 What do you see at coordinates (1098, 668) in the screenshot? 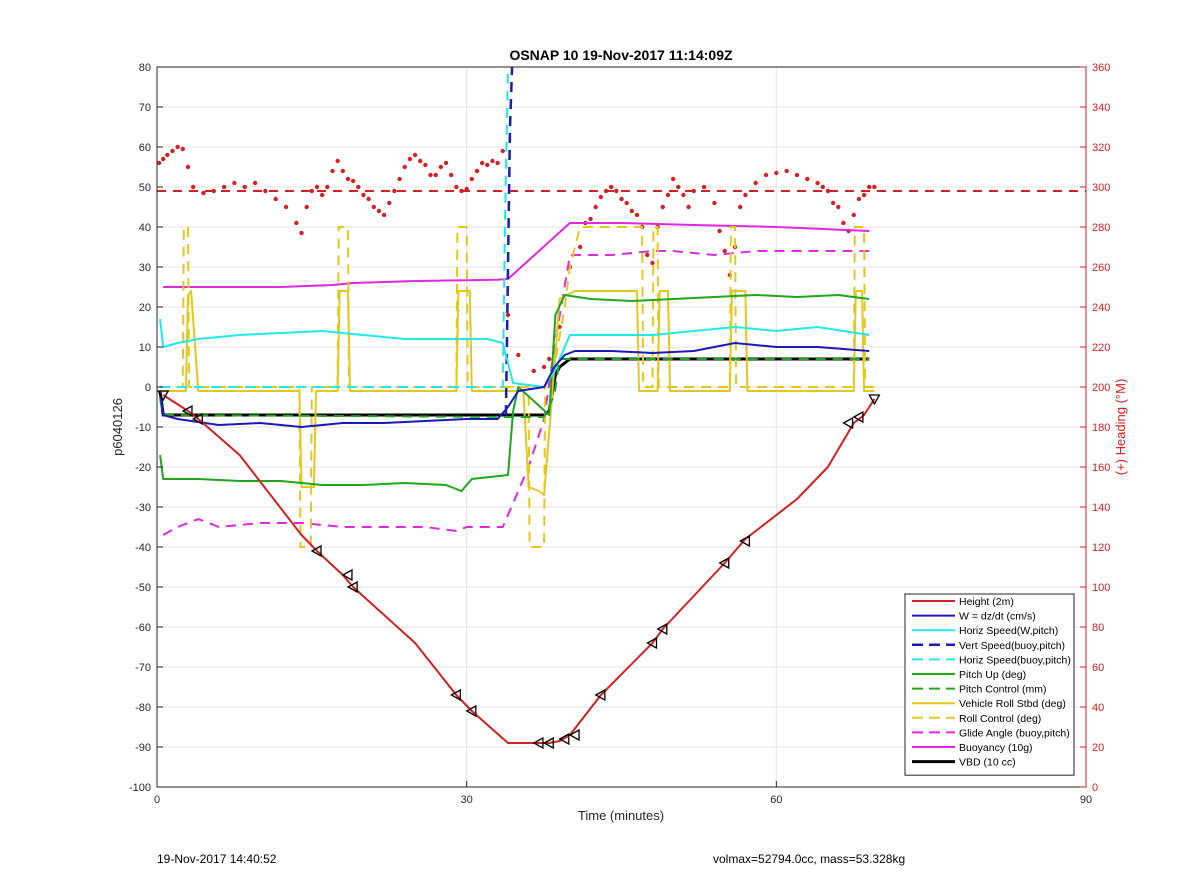
I see `y2-tick-label: 60` at bounding box center [1098, 668].